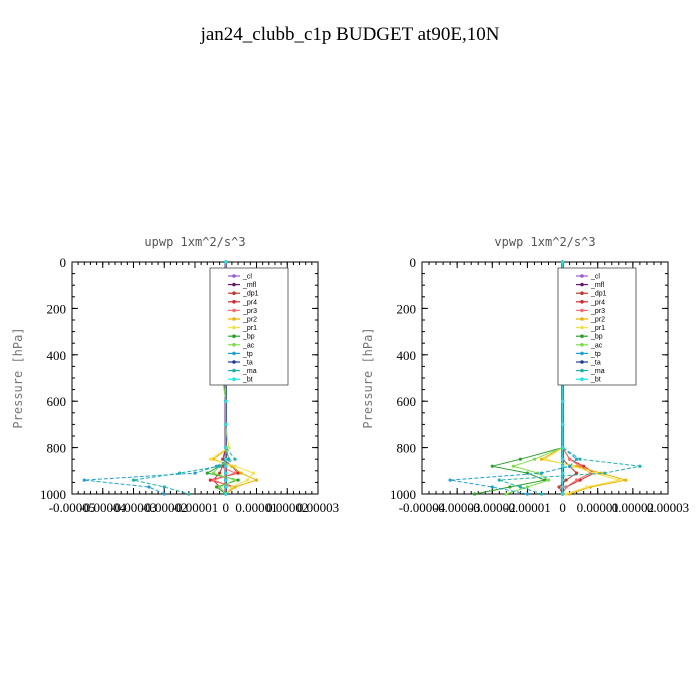  I want to click on y-tick-label: 0, so click(413, 262).